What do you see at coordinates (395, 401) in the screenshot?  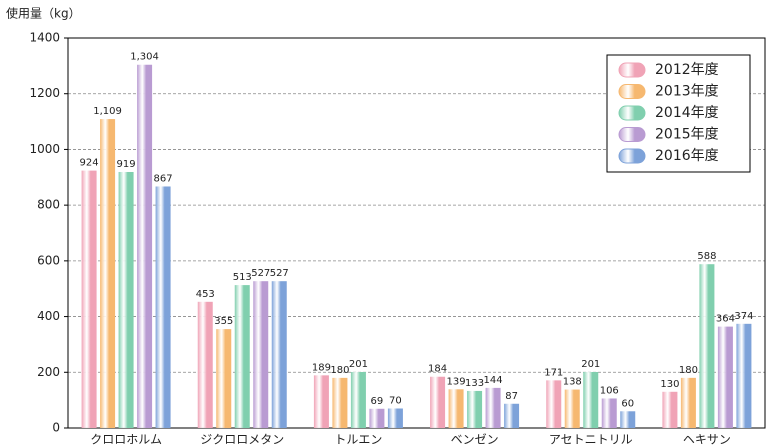 I see `value-label: 70` at bounding box center [395, 401].